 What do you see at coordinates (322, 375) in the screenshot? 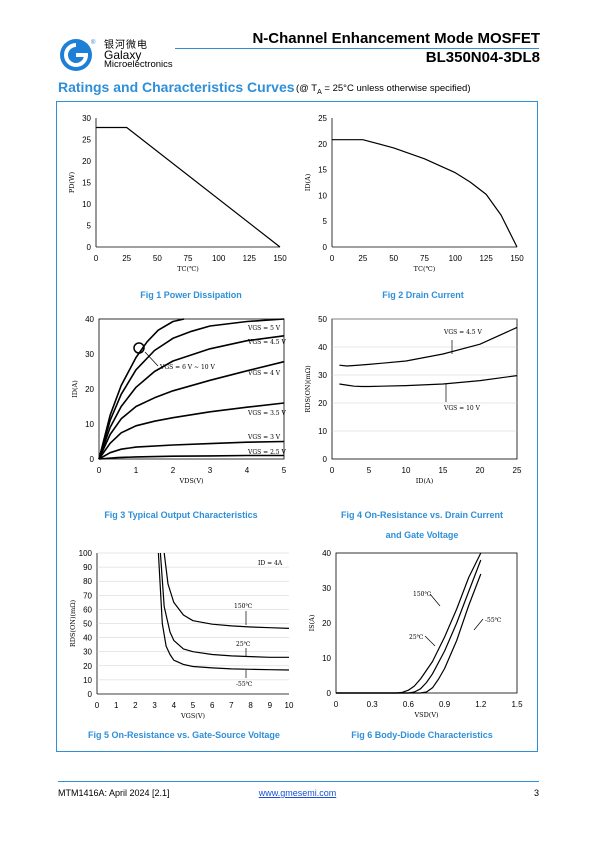
I see `fig4-y-tick-label: 30` at bounding box center [322, 375].